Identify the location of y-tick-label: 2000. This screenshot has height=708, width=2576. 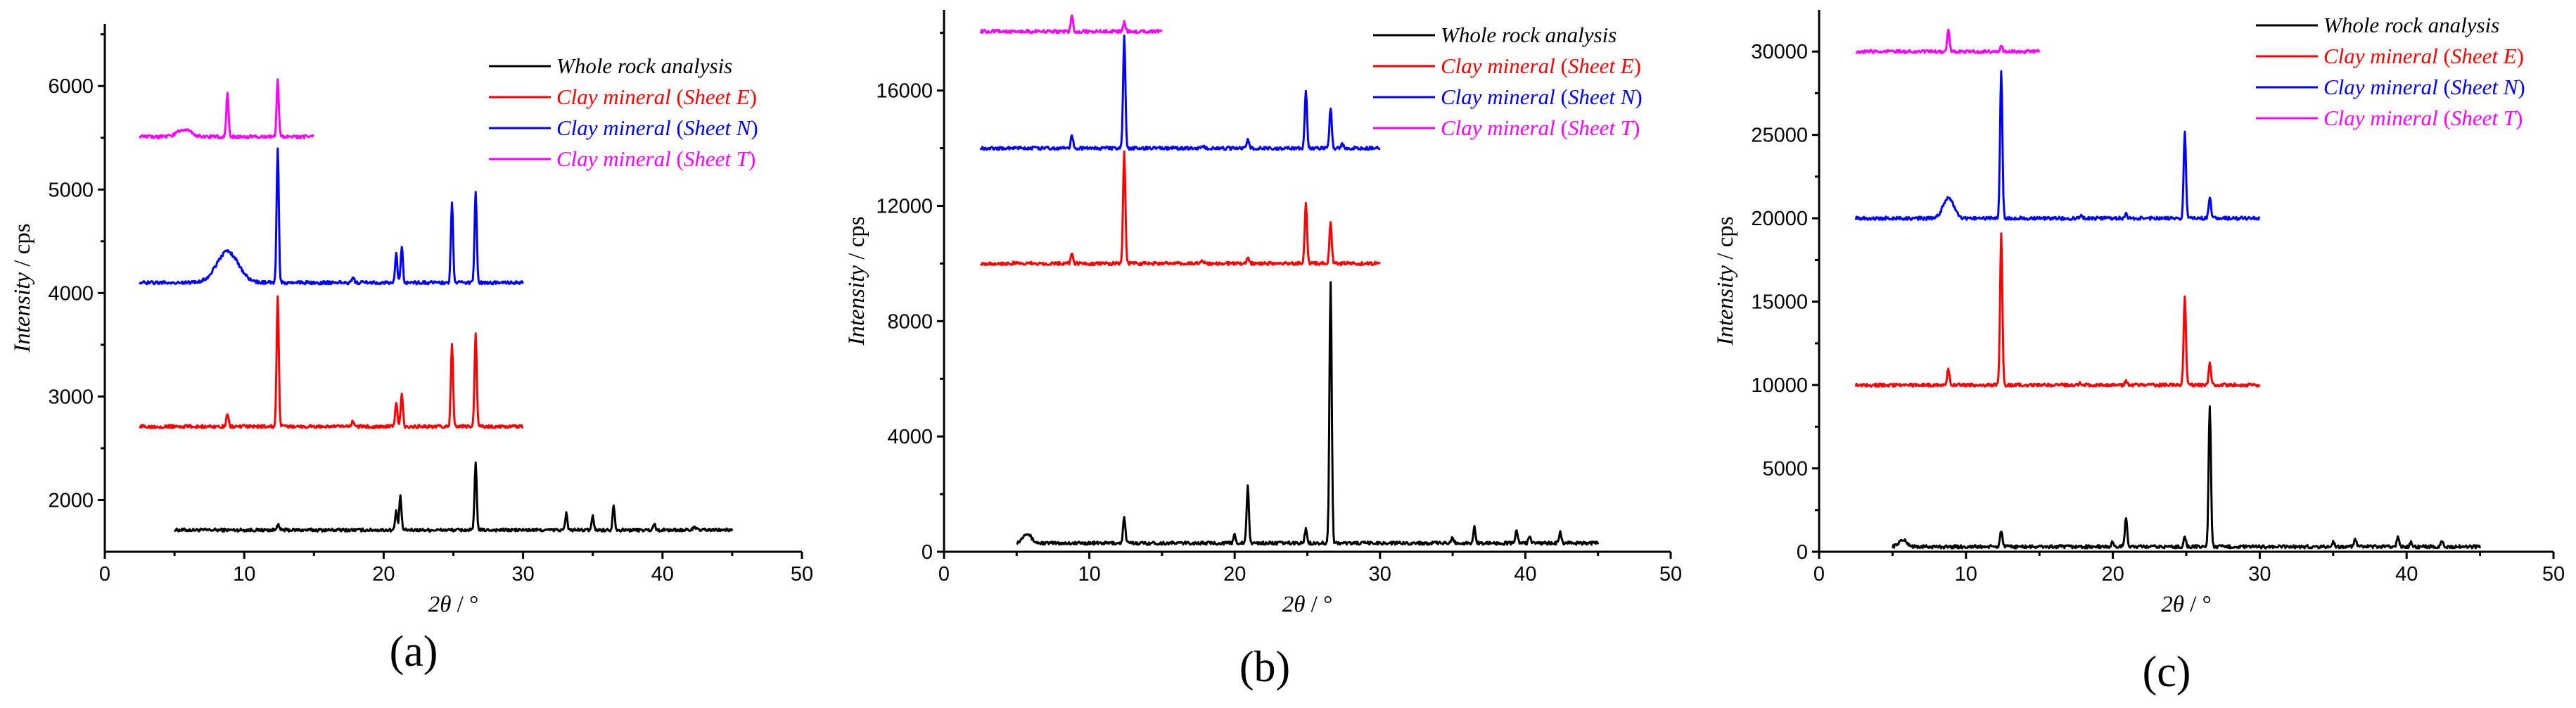
(71, 500).